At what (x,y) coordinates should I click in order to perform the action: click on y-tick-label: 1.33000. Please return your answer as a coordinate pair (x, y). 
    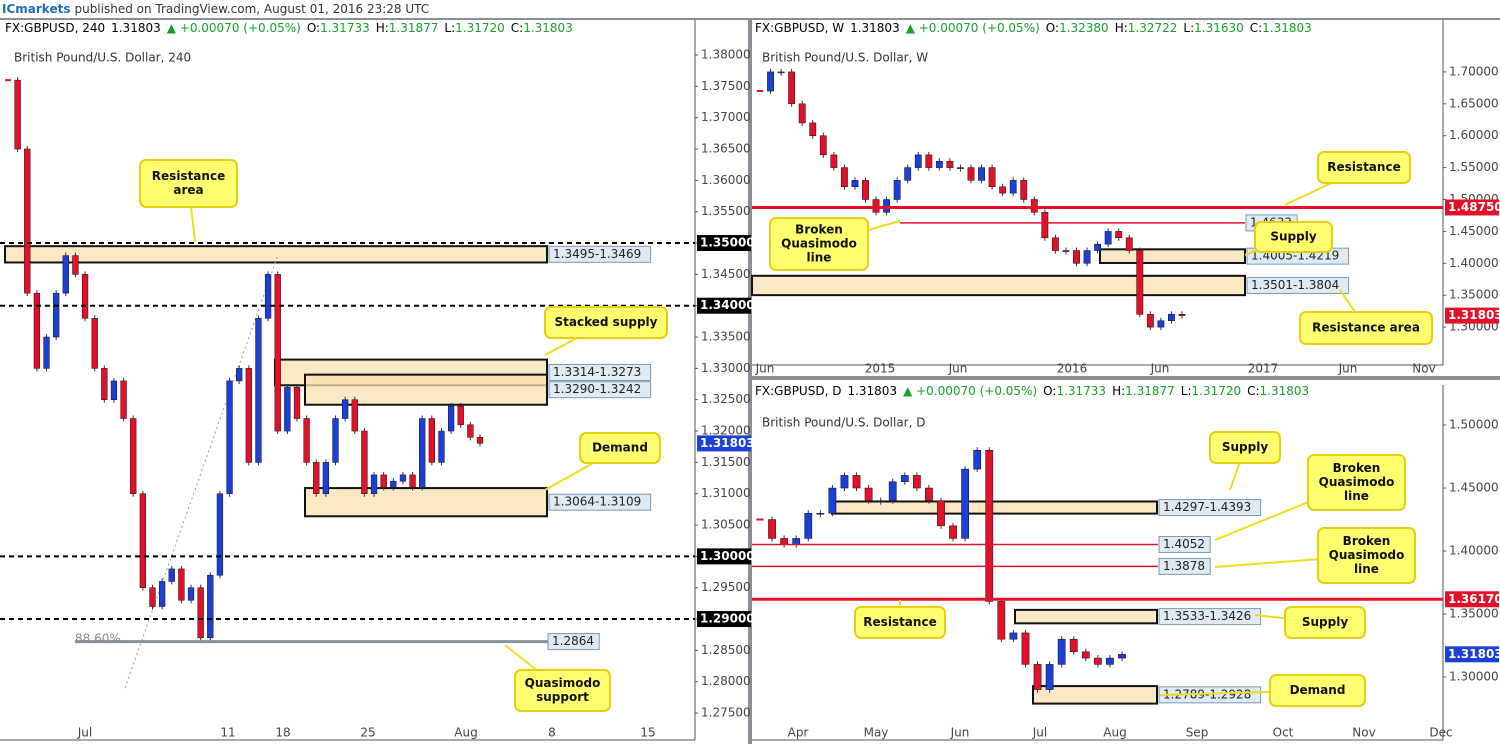
    Looking at the image, I should click on (726, 368).